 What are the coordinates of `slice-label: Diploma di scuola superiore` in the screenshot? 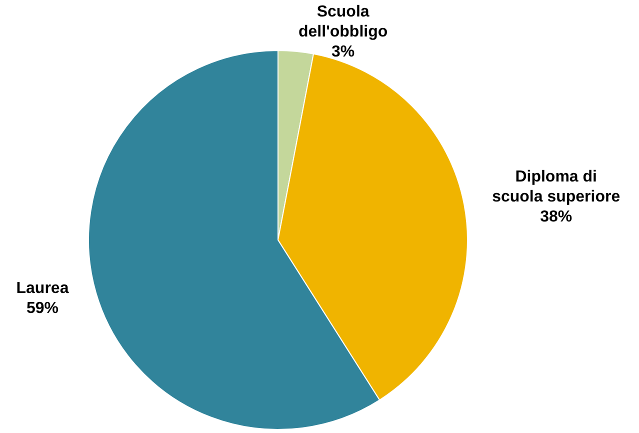 It's located at (556, 187).